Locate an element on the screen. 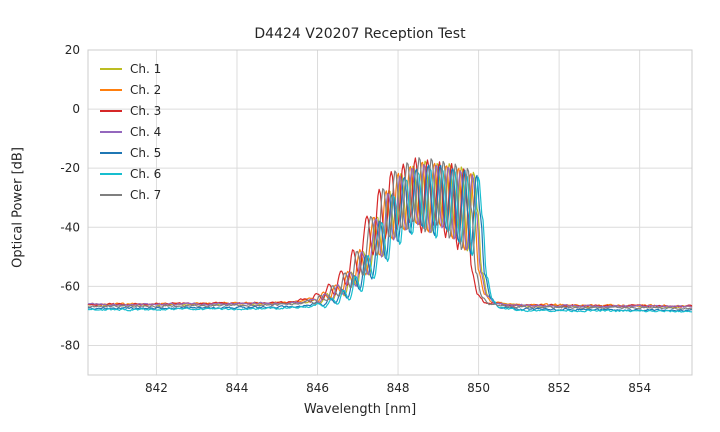 The height and width of the screenshot is (432, 720). legend-label: Ch. 3 is located at coordinates (146, 110).